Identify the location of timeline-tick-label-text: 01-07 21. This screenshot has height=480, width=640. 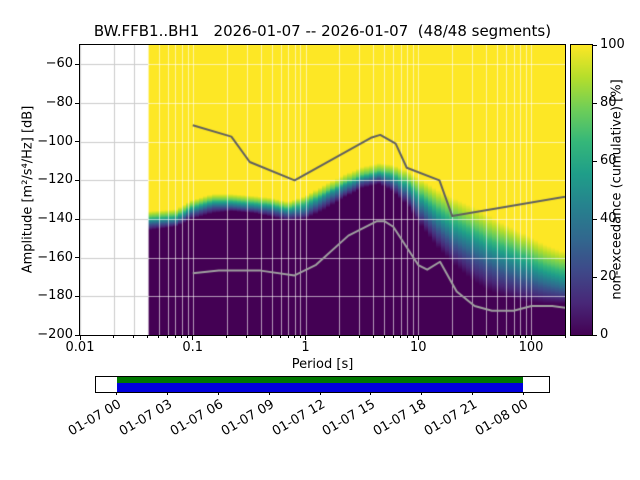
(450, 418).